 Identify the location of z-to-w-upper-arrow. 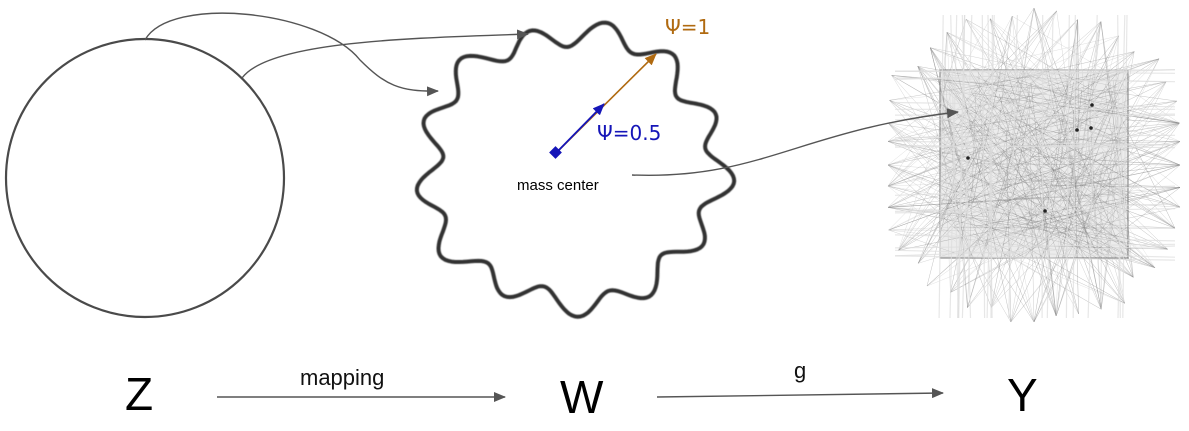
(291, 54).